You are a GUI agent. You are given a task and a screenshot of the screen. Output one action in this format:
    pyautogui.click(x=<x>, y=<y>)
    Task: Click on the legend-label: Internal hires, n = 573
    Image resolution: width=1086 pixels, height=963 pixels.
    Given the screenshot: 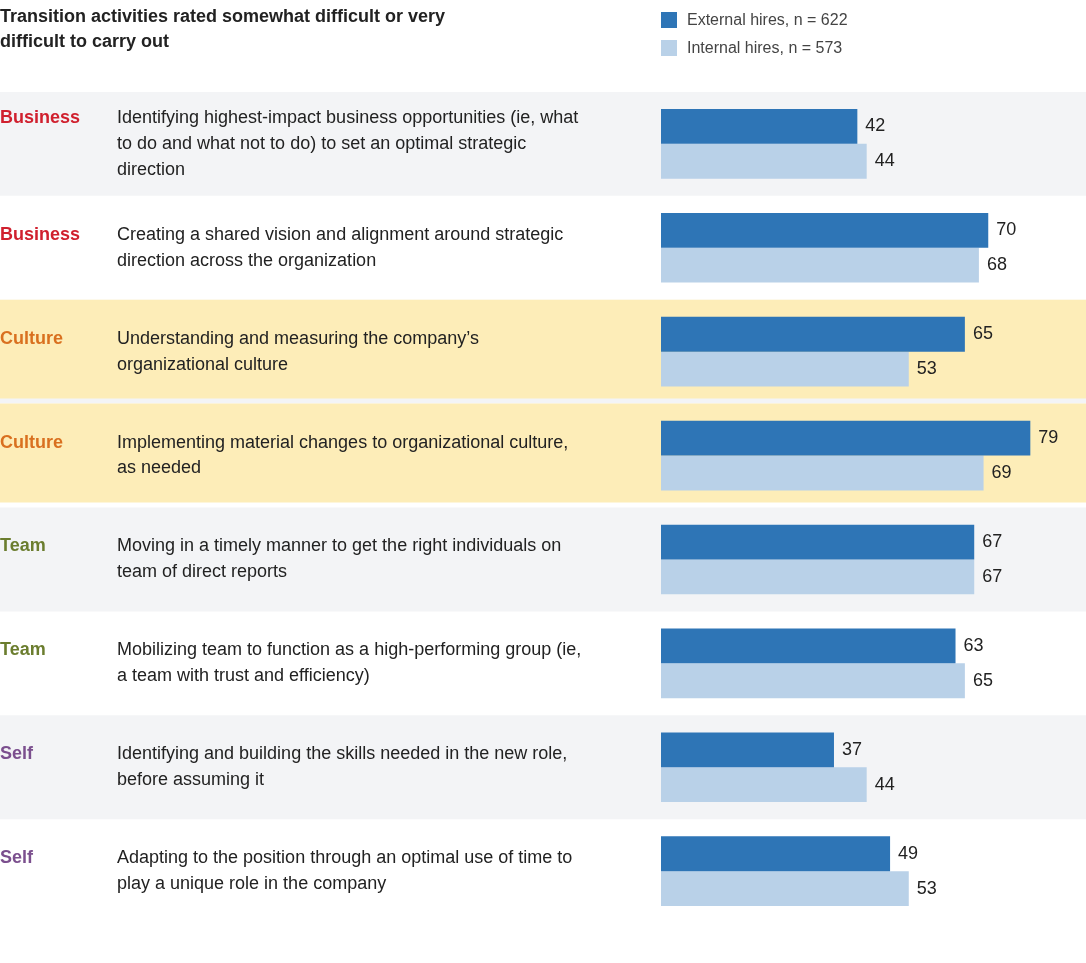 What is the action you would take?
    pyautogui.click(x=765, y=48)
    